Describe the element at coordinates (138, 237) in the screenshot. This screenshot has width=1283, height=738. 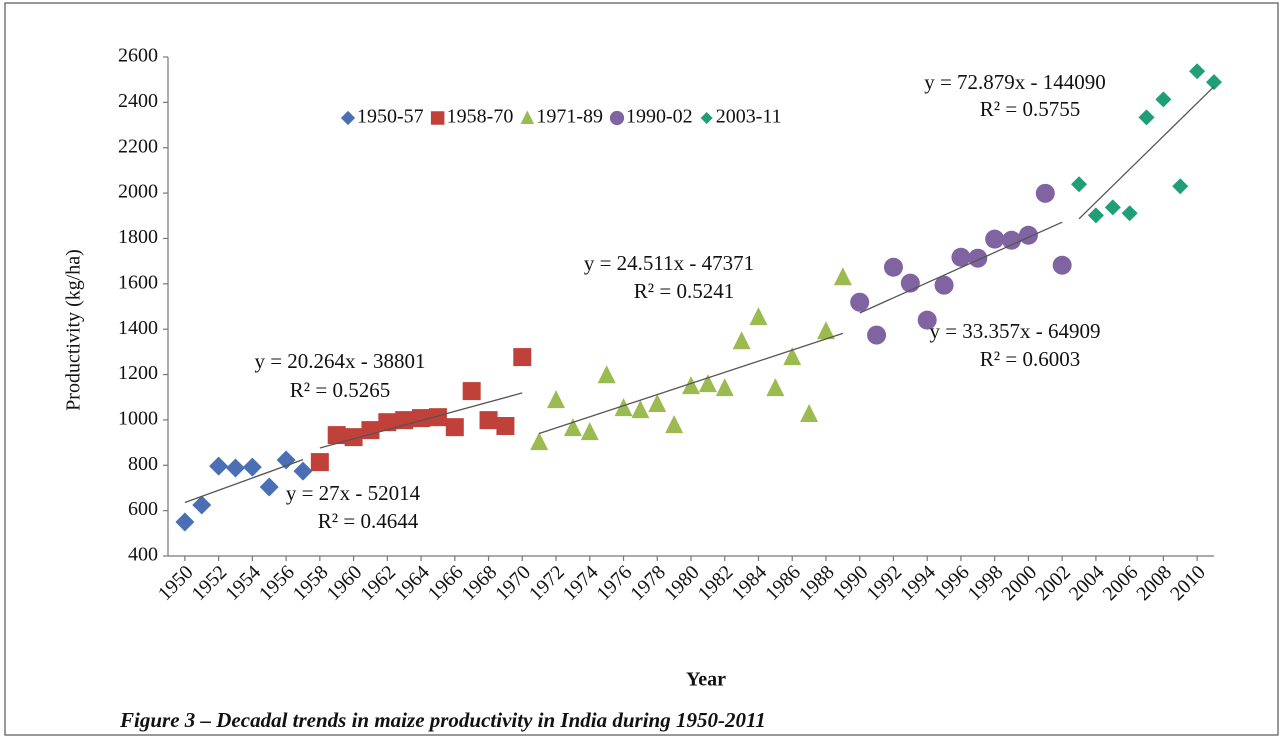
I see `y-tick-label: 1800` at that location.